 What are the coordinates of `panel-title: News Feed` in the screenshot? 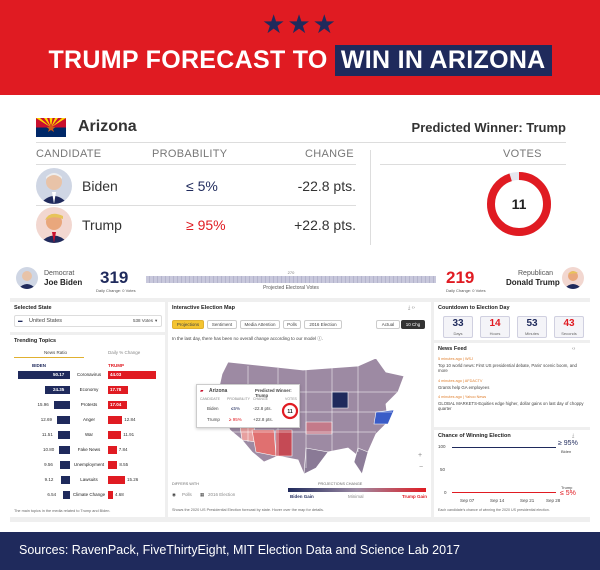 It's located at (452, 349).